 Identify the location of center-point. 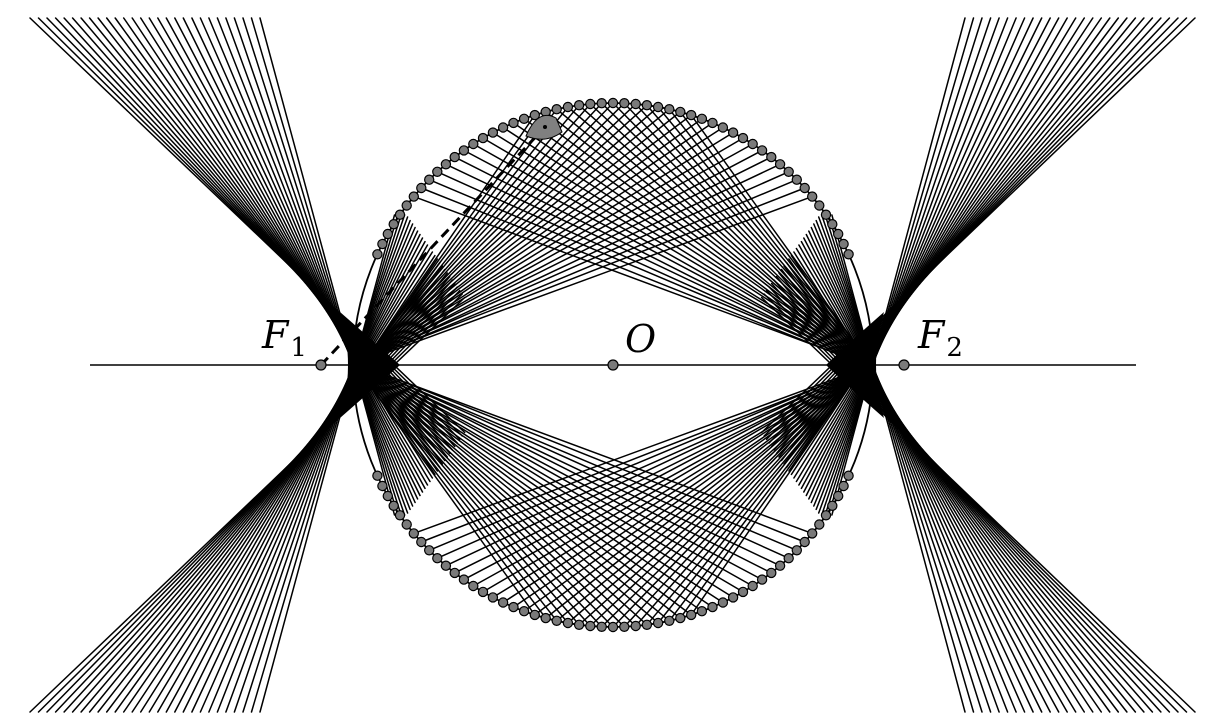
(613, 365).